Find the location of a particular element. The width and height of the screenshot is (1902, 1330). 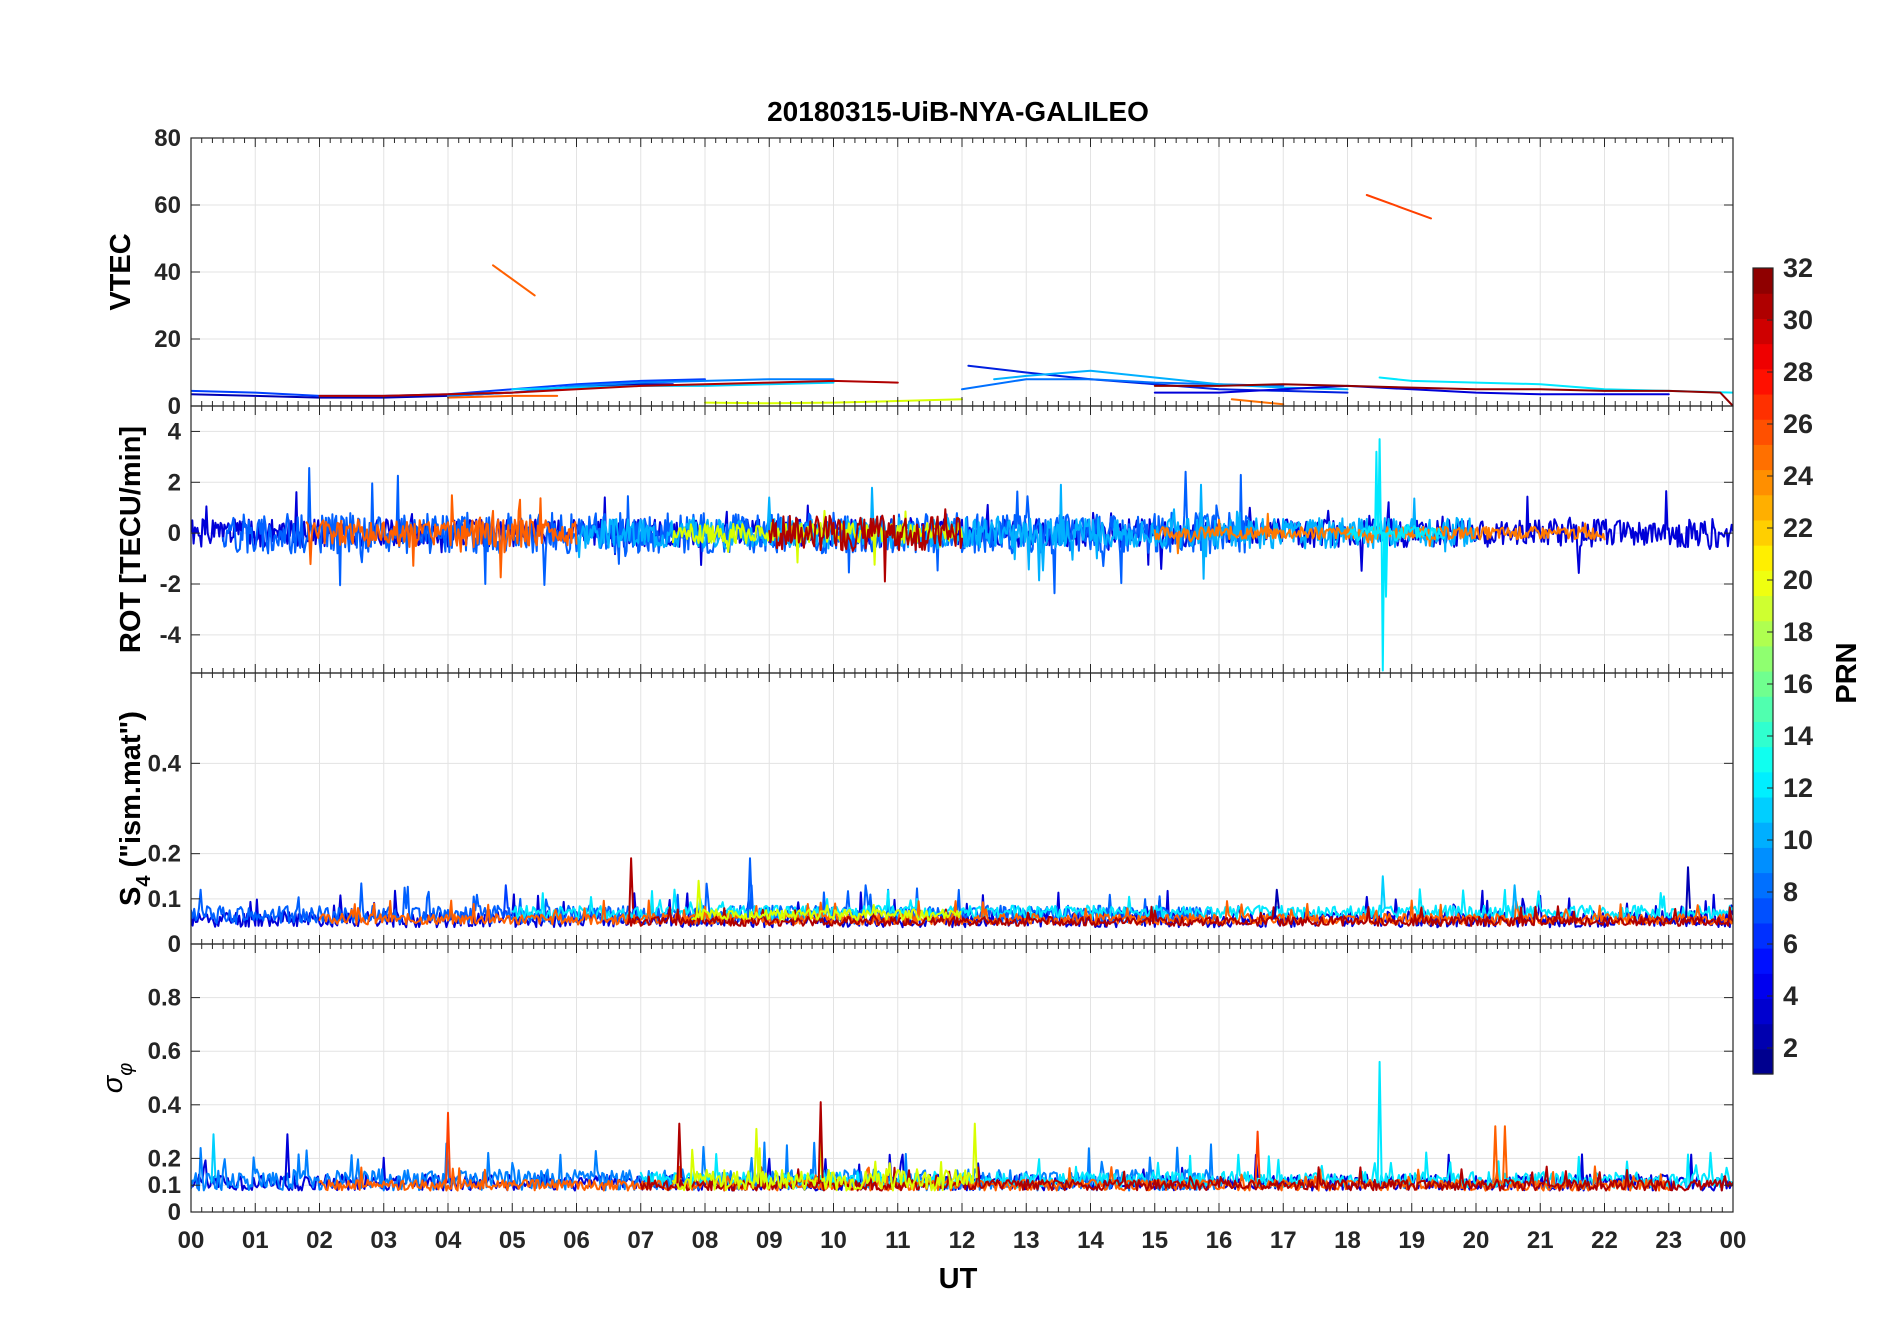

x-tick-label: 02 is located at coordinates (319, 1240).